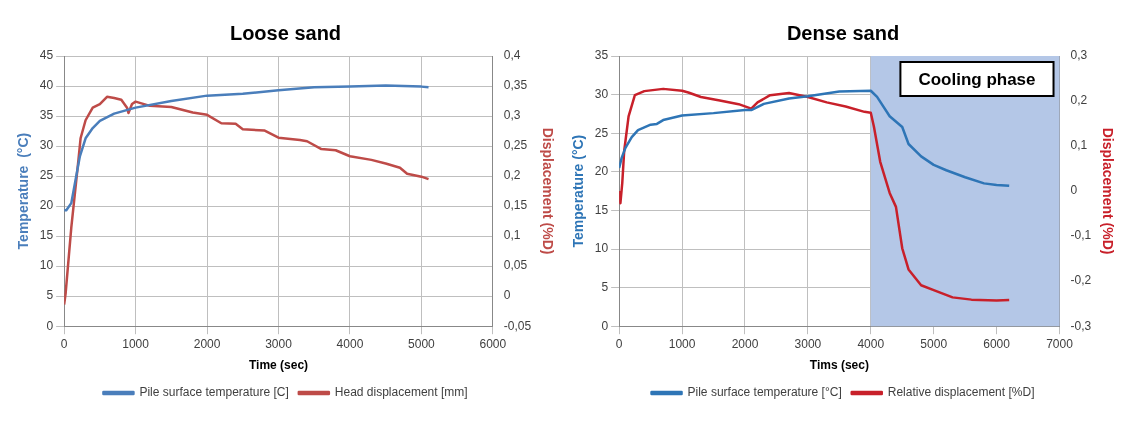  What do you see at coordinates (1081, 325) in the screenshot?
I see `y2-tick-label: -0,3` at bounding box center [1081, 325].